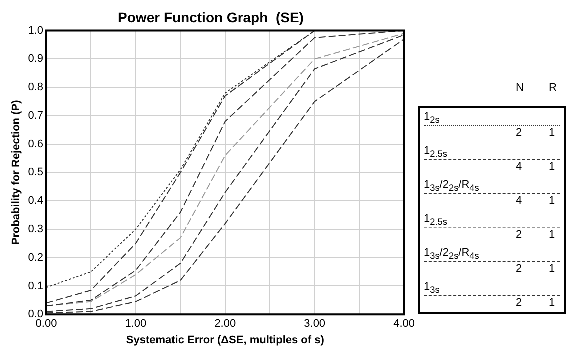 This screenshot has height=347, width=566. What do you see at coordinates (36, 286) in the screenshot?
I see `y-tick-label: 0.1` at bounding box center [36, 286].